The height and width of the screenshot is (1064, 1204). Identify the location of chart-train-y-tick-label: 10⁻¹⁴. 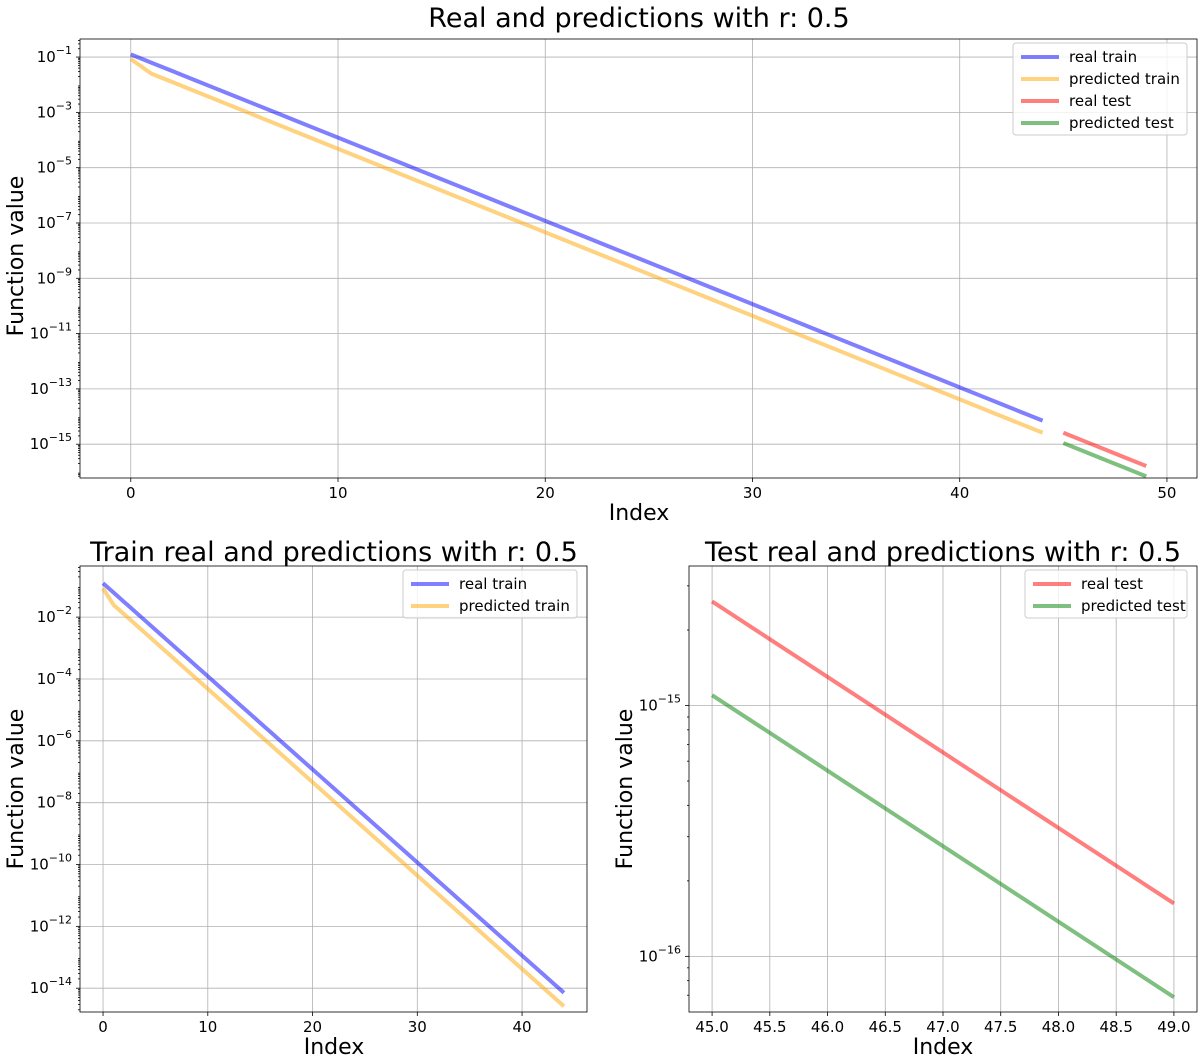
(51, 986).